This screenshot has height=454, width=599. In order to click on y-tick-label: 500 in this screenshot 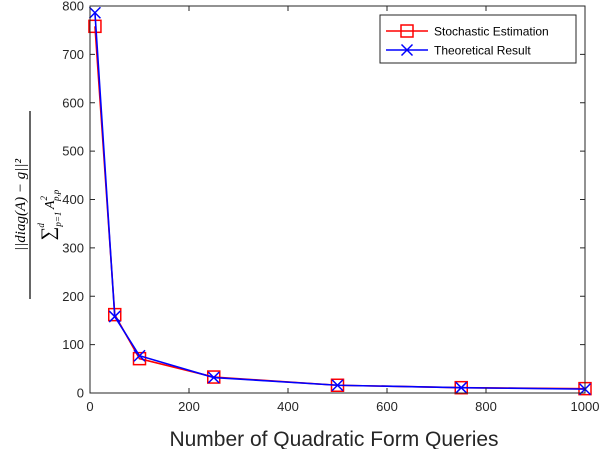, I will do `click(73, 151)`.